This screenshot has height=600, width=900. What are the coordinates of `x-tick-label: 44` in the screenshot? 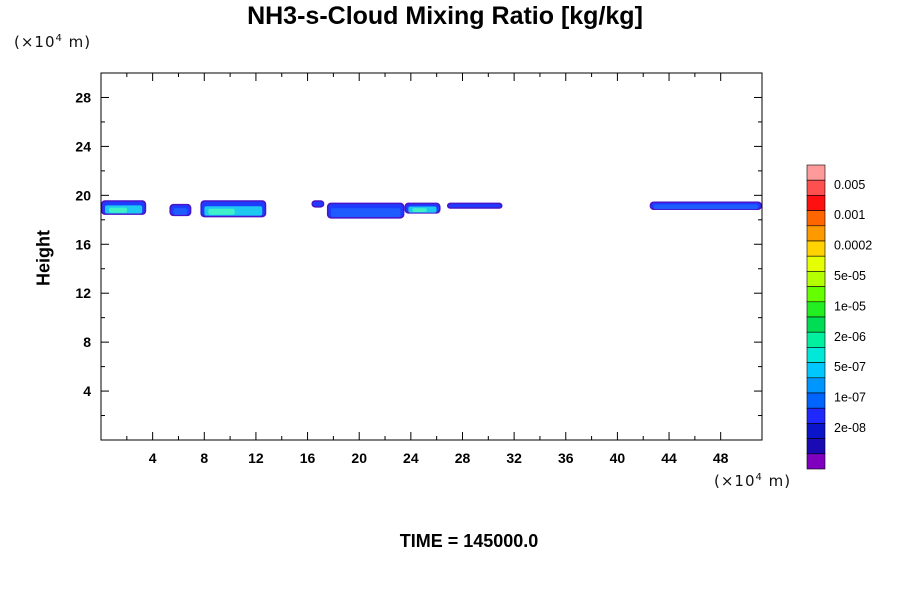 It's located at (669, 458).